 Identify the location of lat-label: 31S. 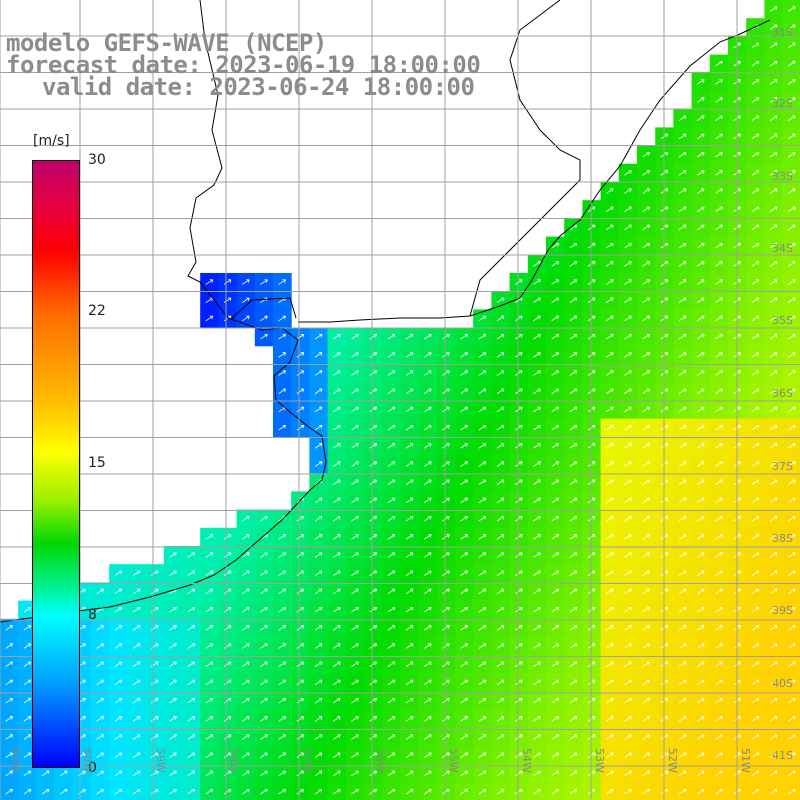
(782, 32).